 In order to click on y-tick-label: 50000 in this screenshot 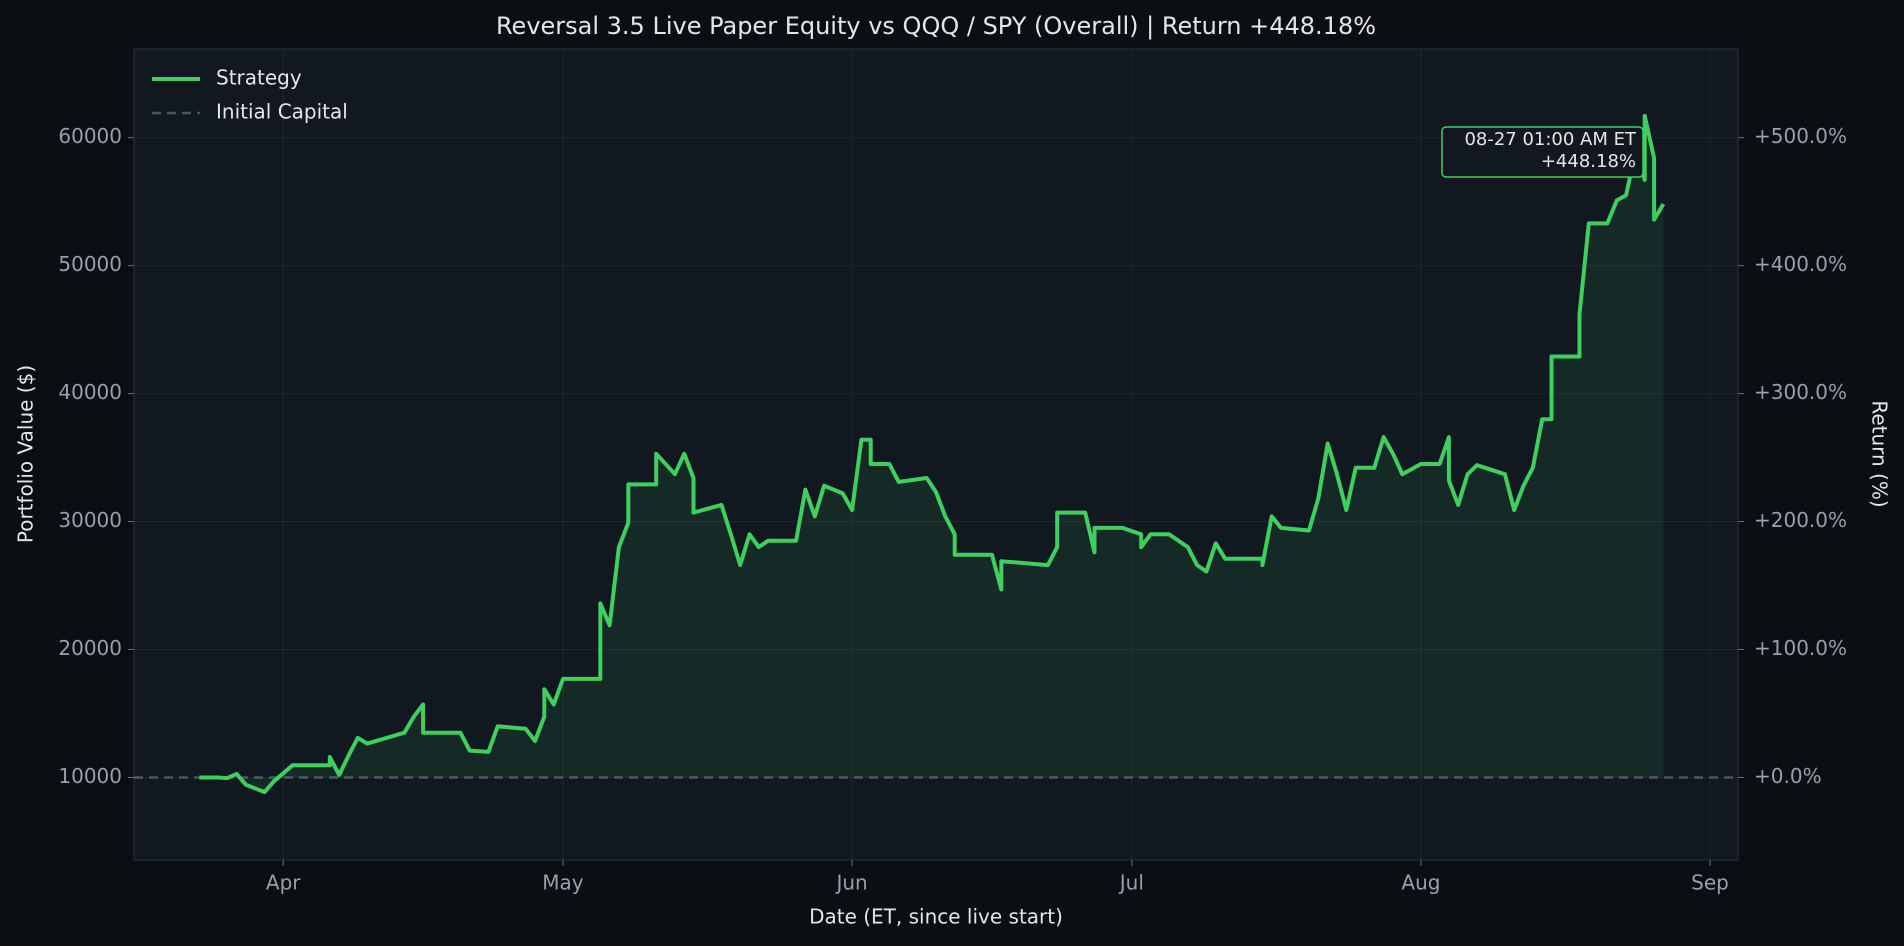, I will do `click(90, 264)`.